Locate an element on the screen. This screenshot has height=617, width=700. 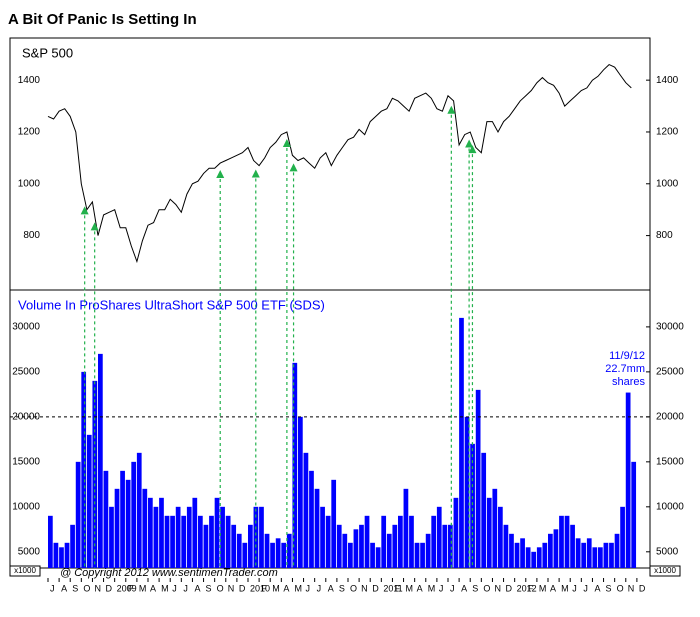
y-tick-label: 5000 is located at coordinates (29, 551).